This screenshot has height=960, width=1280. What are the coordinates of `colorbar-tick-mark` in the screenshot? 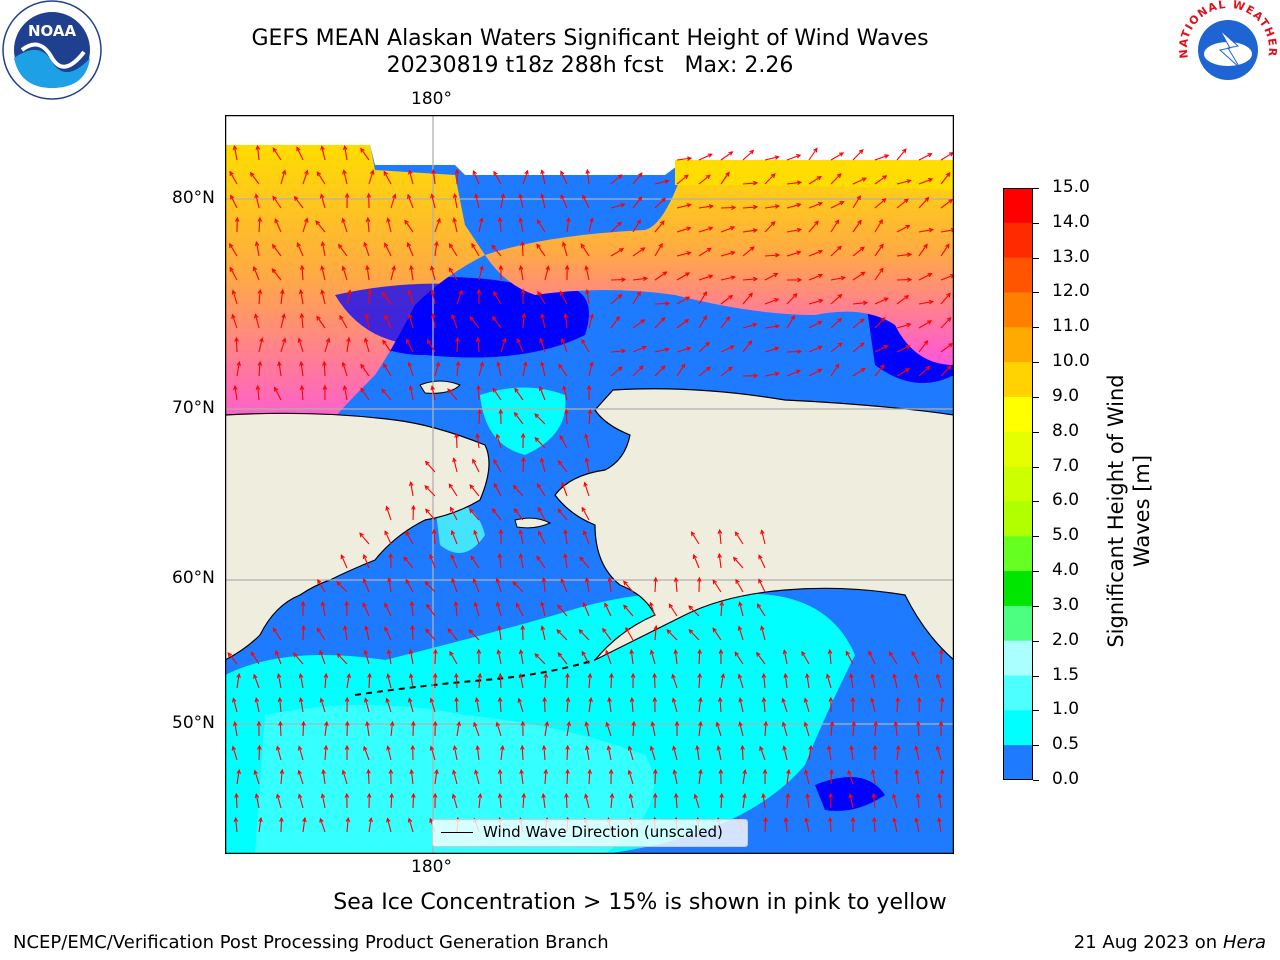 It's located at (1036, 606).